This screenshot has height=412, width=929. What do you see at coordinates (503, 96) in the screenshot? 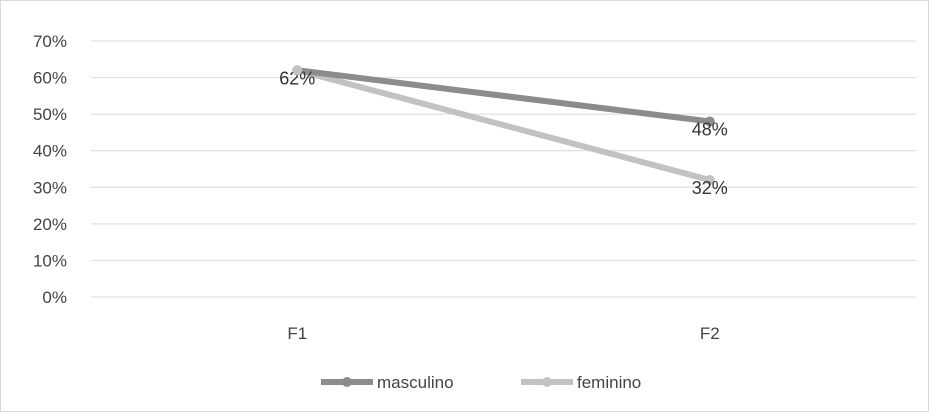
I see `series-line-masculino` at bounding box center [503, 96].